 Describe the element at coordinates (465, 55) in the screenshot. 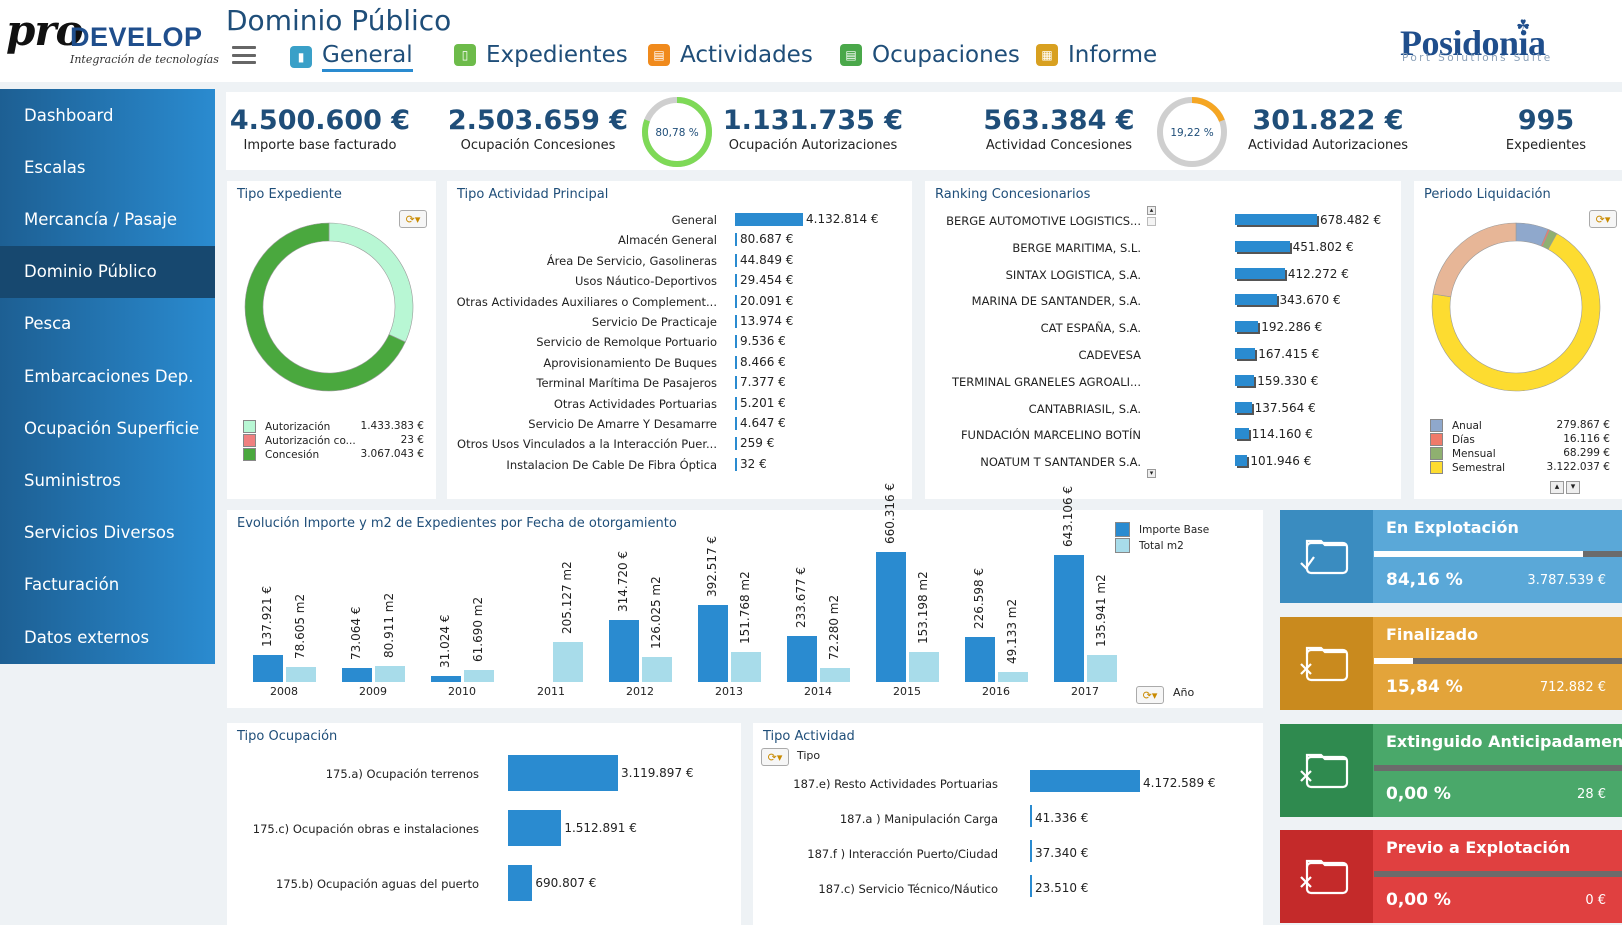

I see `book-icon: ▯` at that location.